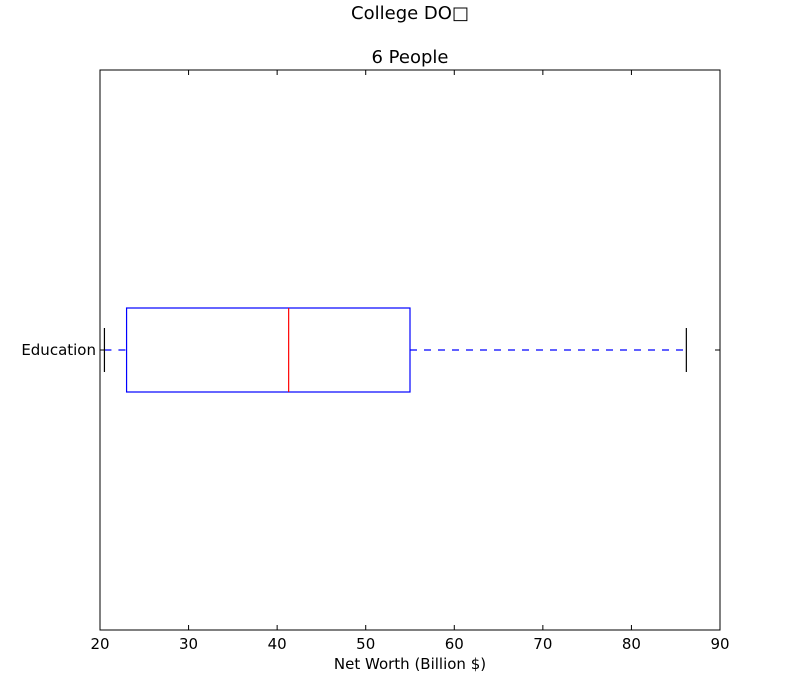 This screenshot has width=800, height=700. I want to click on chart-title: 6 People, so click(410, 57).